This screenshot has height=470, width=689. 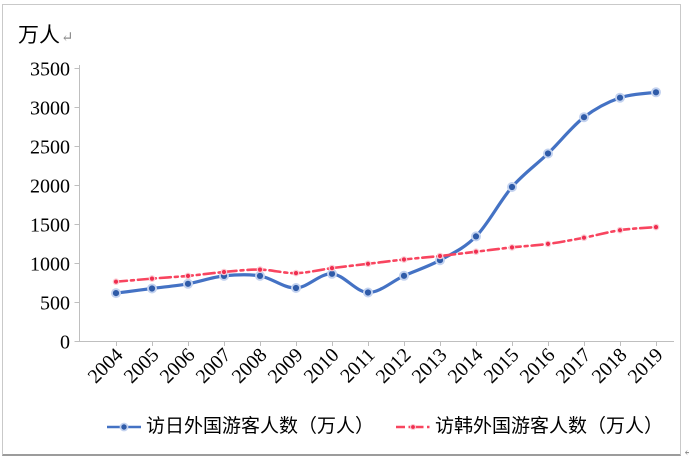 I want to click on legend-item-korea: 访韩外国游客人数（万人）, so click(x=529, y=427).